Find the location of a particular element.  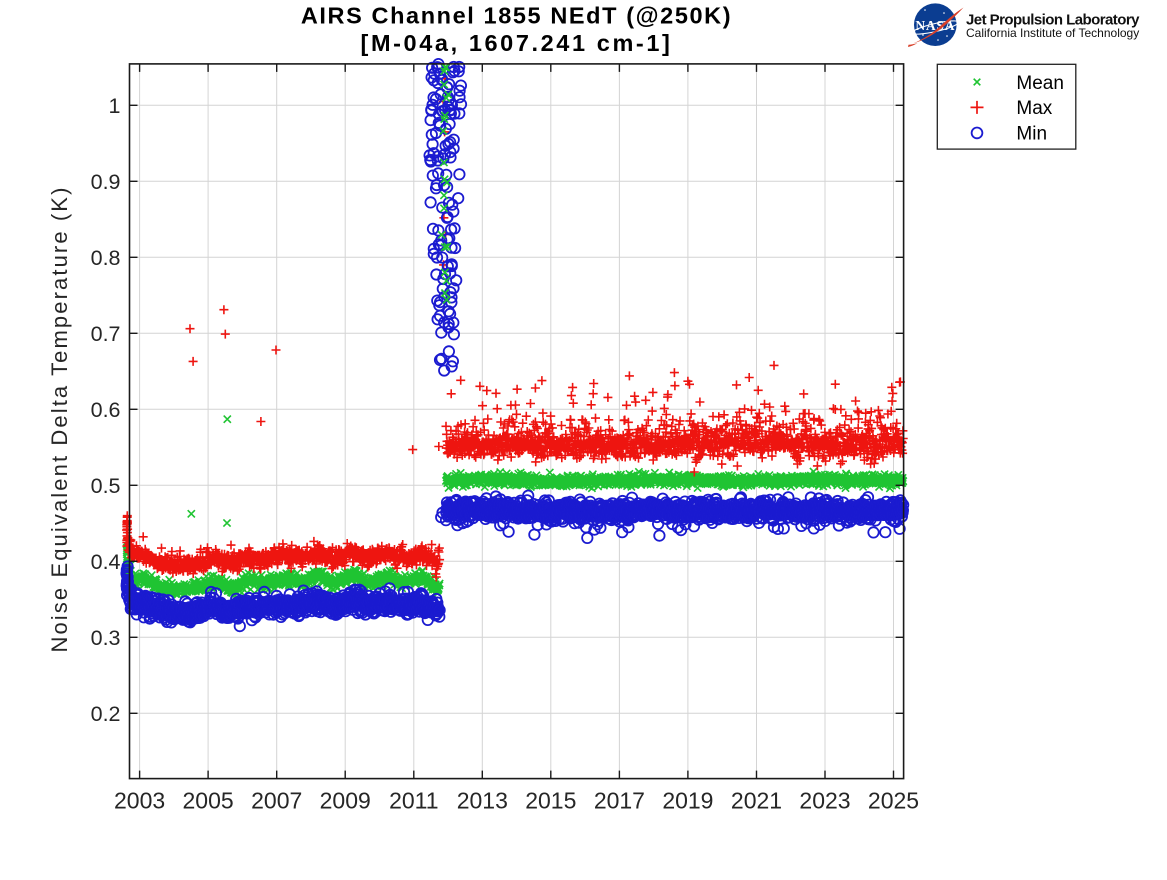

svg-text: 0.6 is located at coordinates (106, 410).